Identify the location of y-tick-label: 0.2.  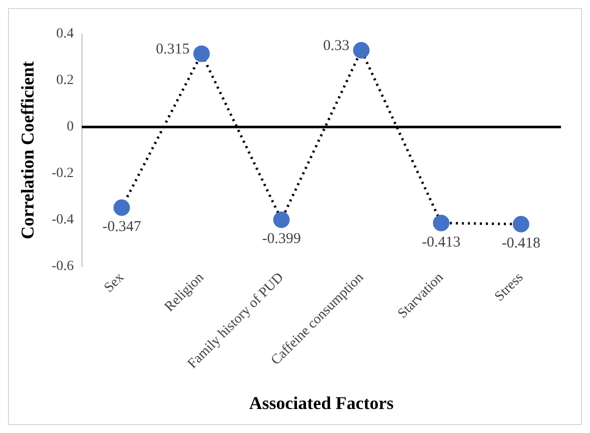
(65, 80).